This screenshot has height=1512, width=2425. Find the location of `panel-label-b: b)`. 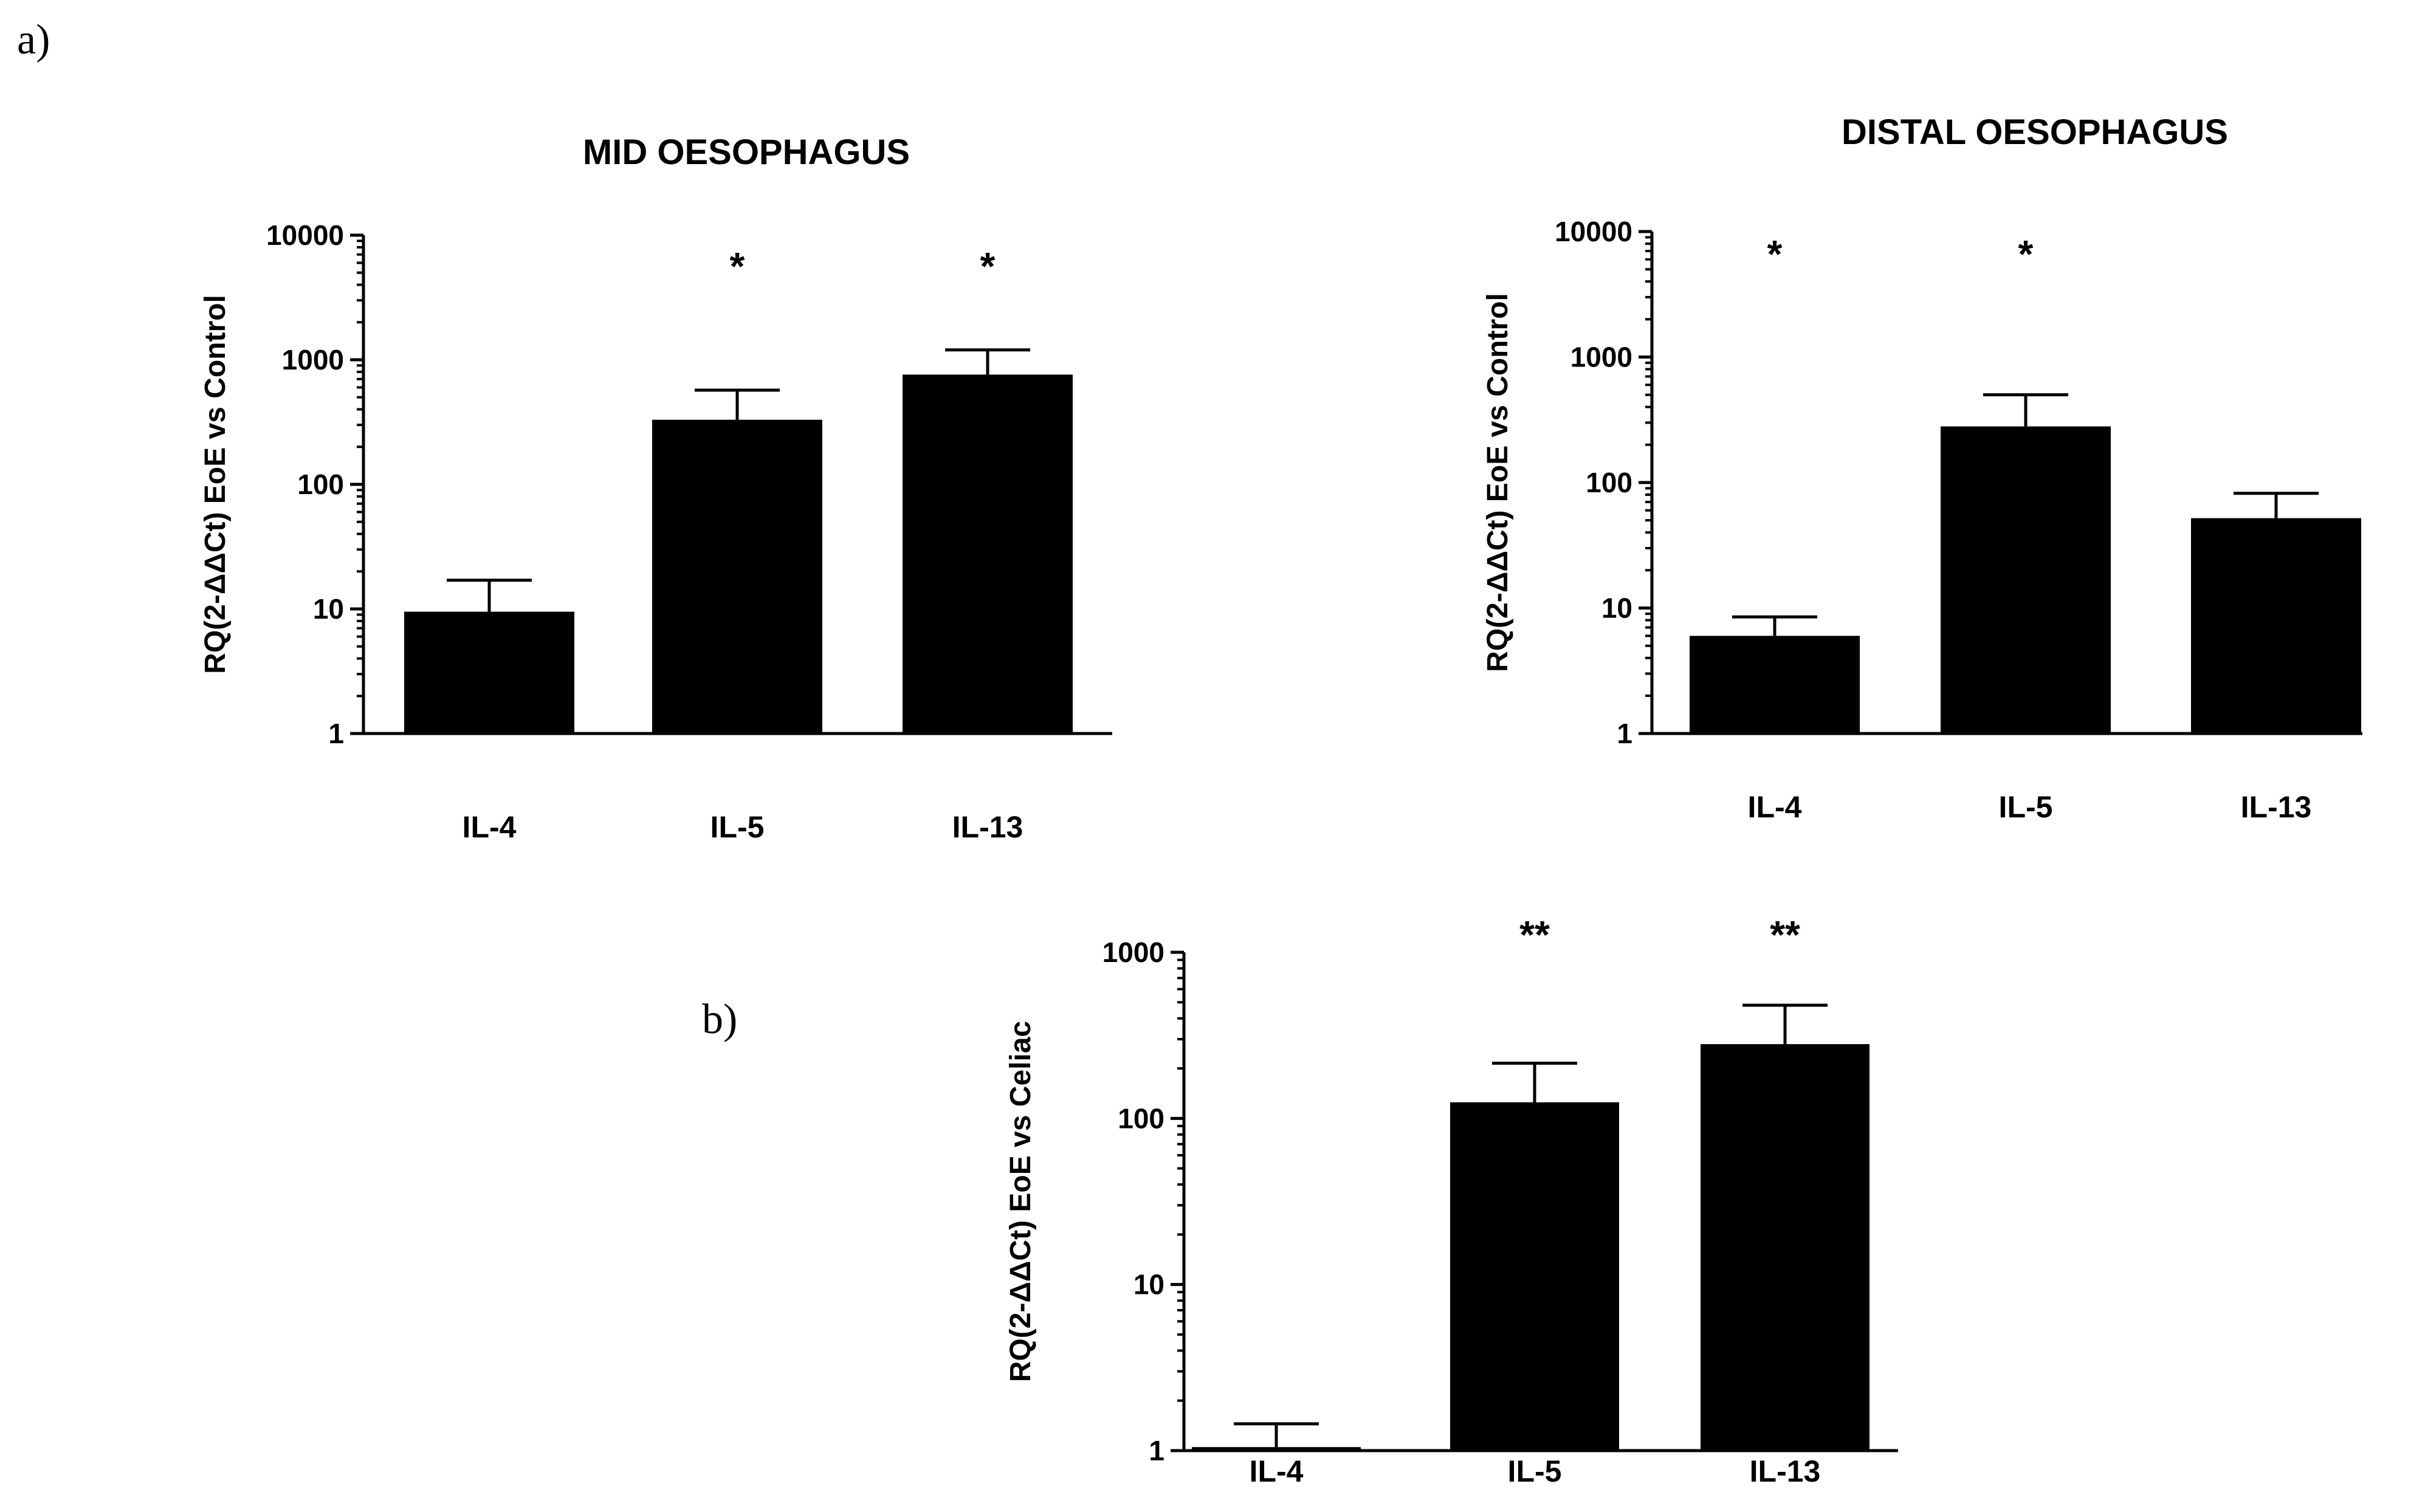

panel-label-b: b) is located at coordinates (719, 1020).